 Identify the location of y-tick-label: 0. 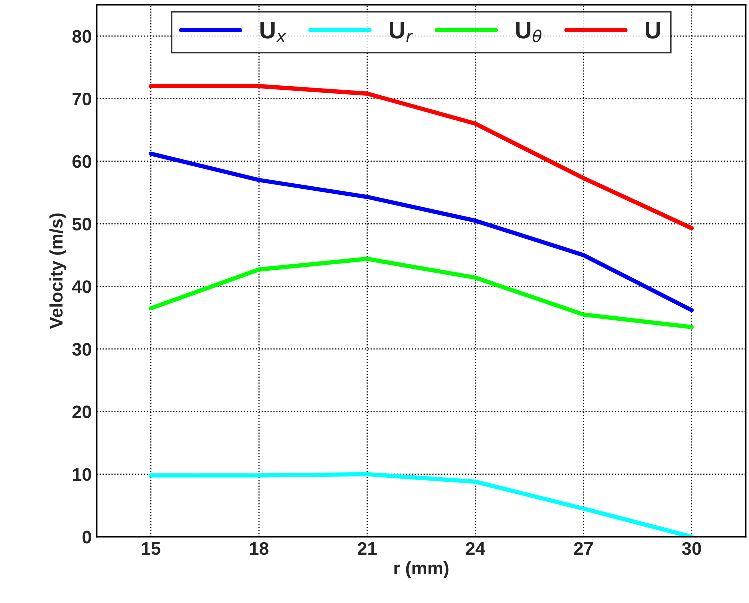
(87, 537).